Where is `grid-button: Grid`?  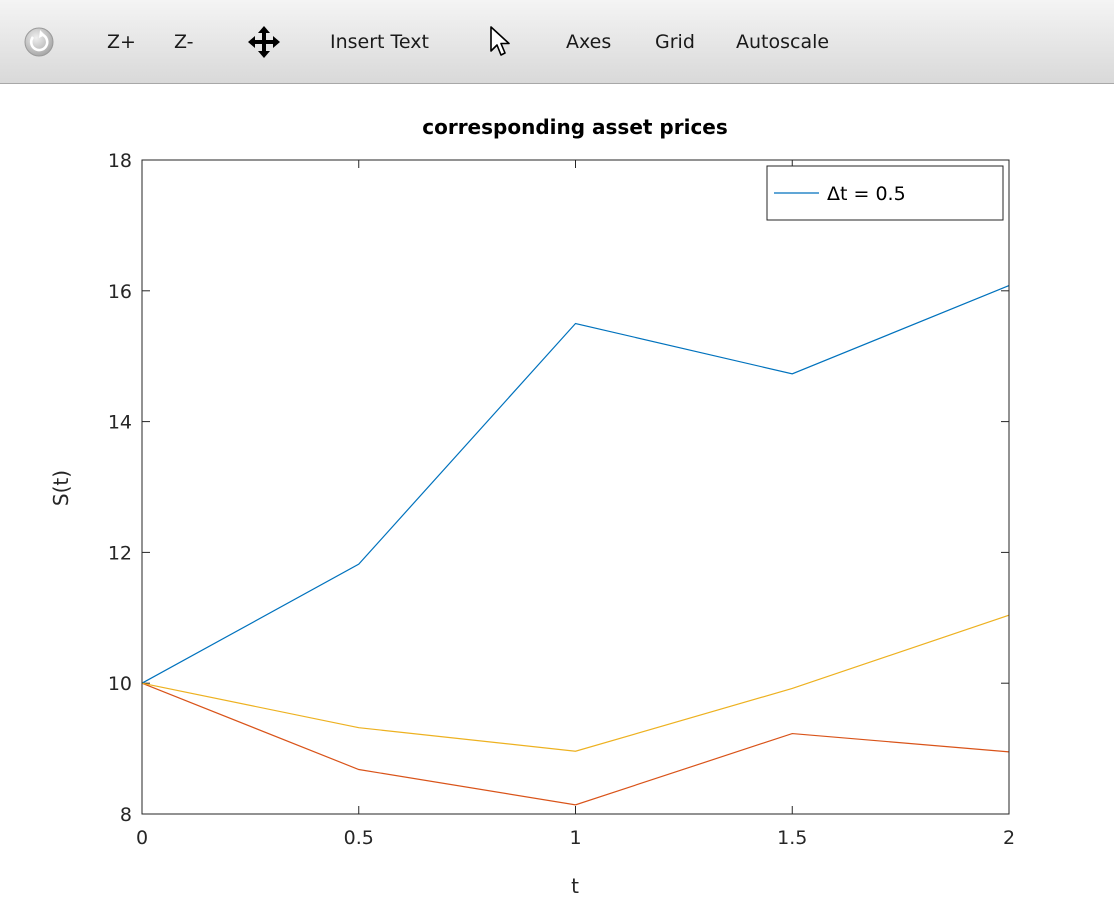 grid-button: Grid is located at coordinates (675, 42).